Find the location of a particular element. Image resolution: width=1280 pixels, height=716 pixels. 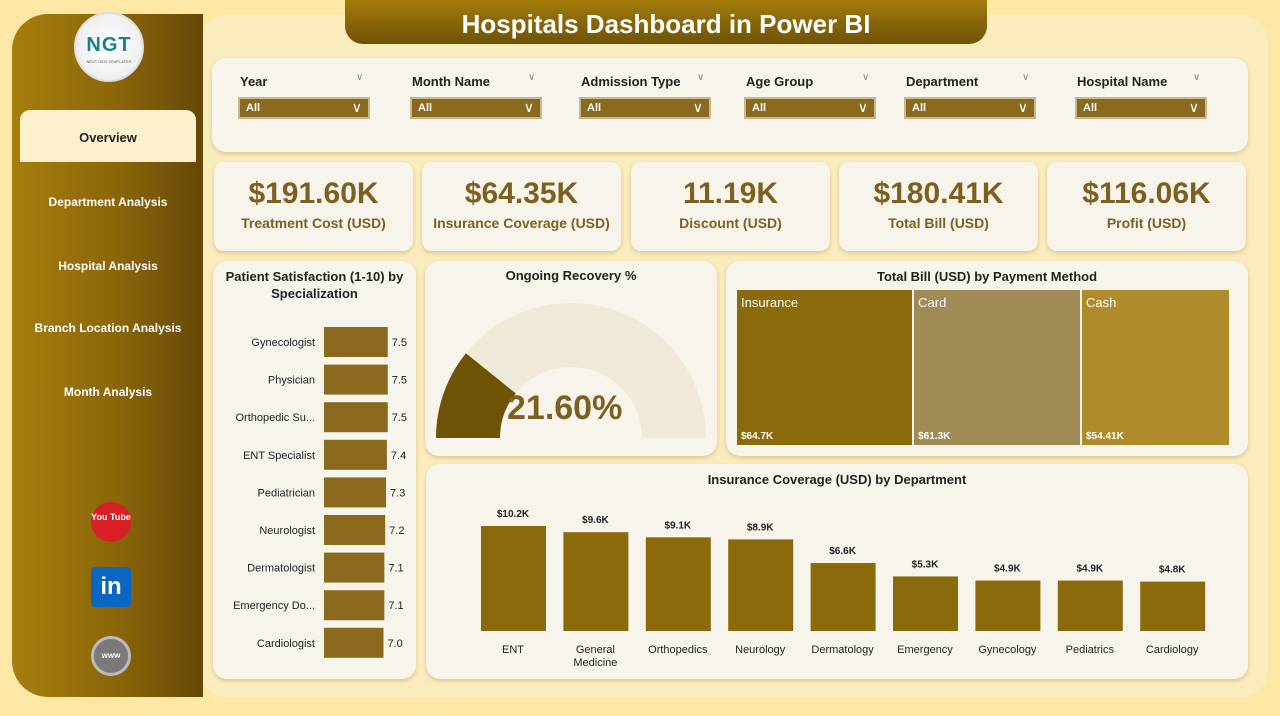

kpi-value: $116.06K is located at coordinates (1146, 193).